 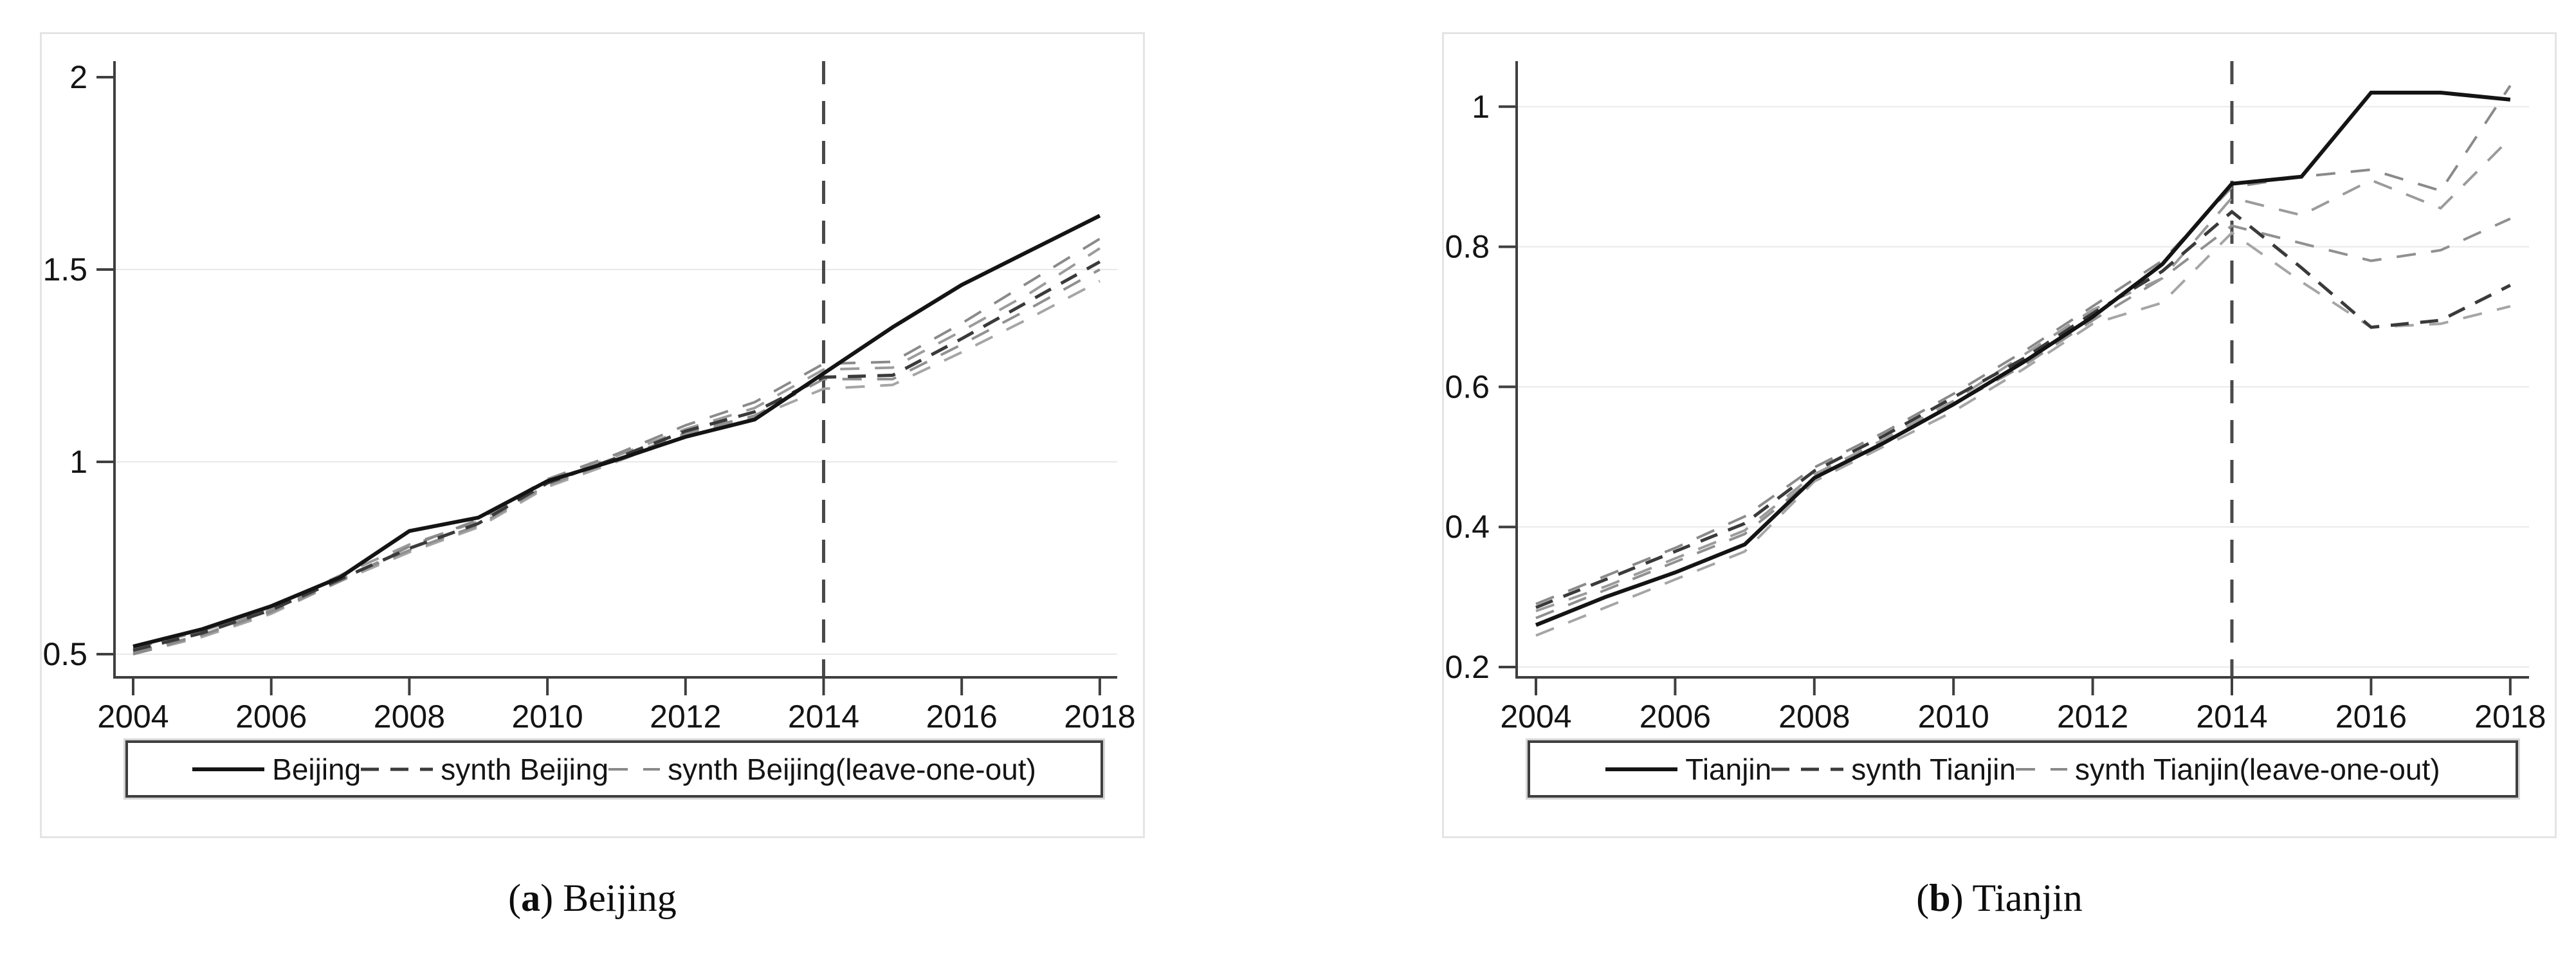 I want to click on beijing-y-tick-label: 1, so click(x=78, y=462).